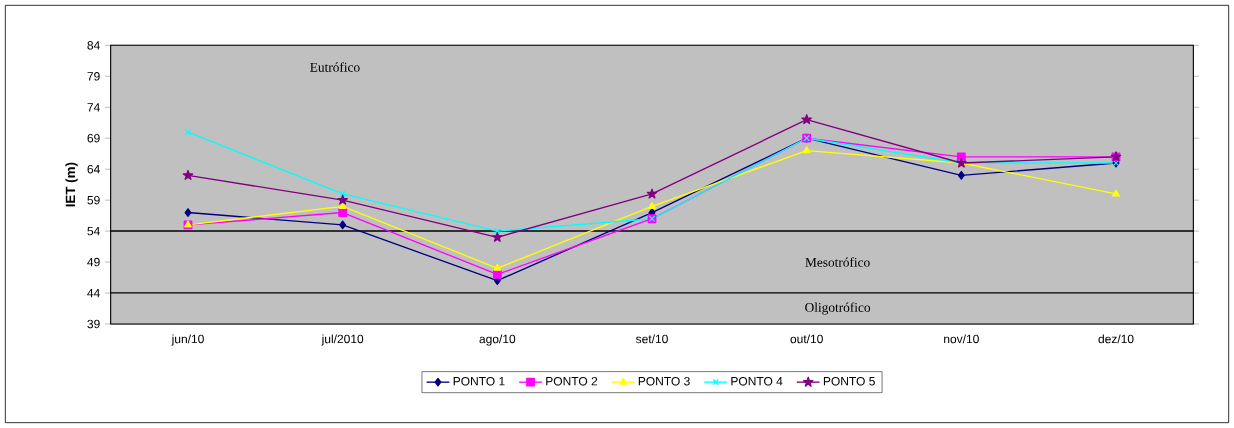  What do you see at coordinates (335, 67) in the screenshot?
I see `band-label: Eutrófico` at bounding box center [335, 67].